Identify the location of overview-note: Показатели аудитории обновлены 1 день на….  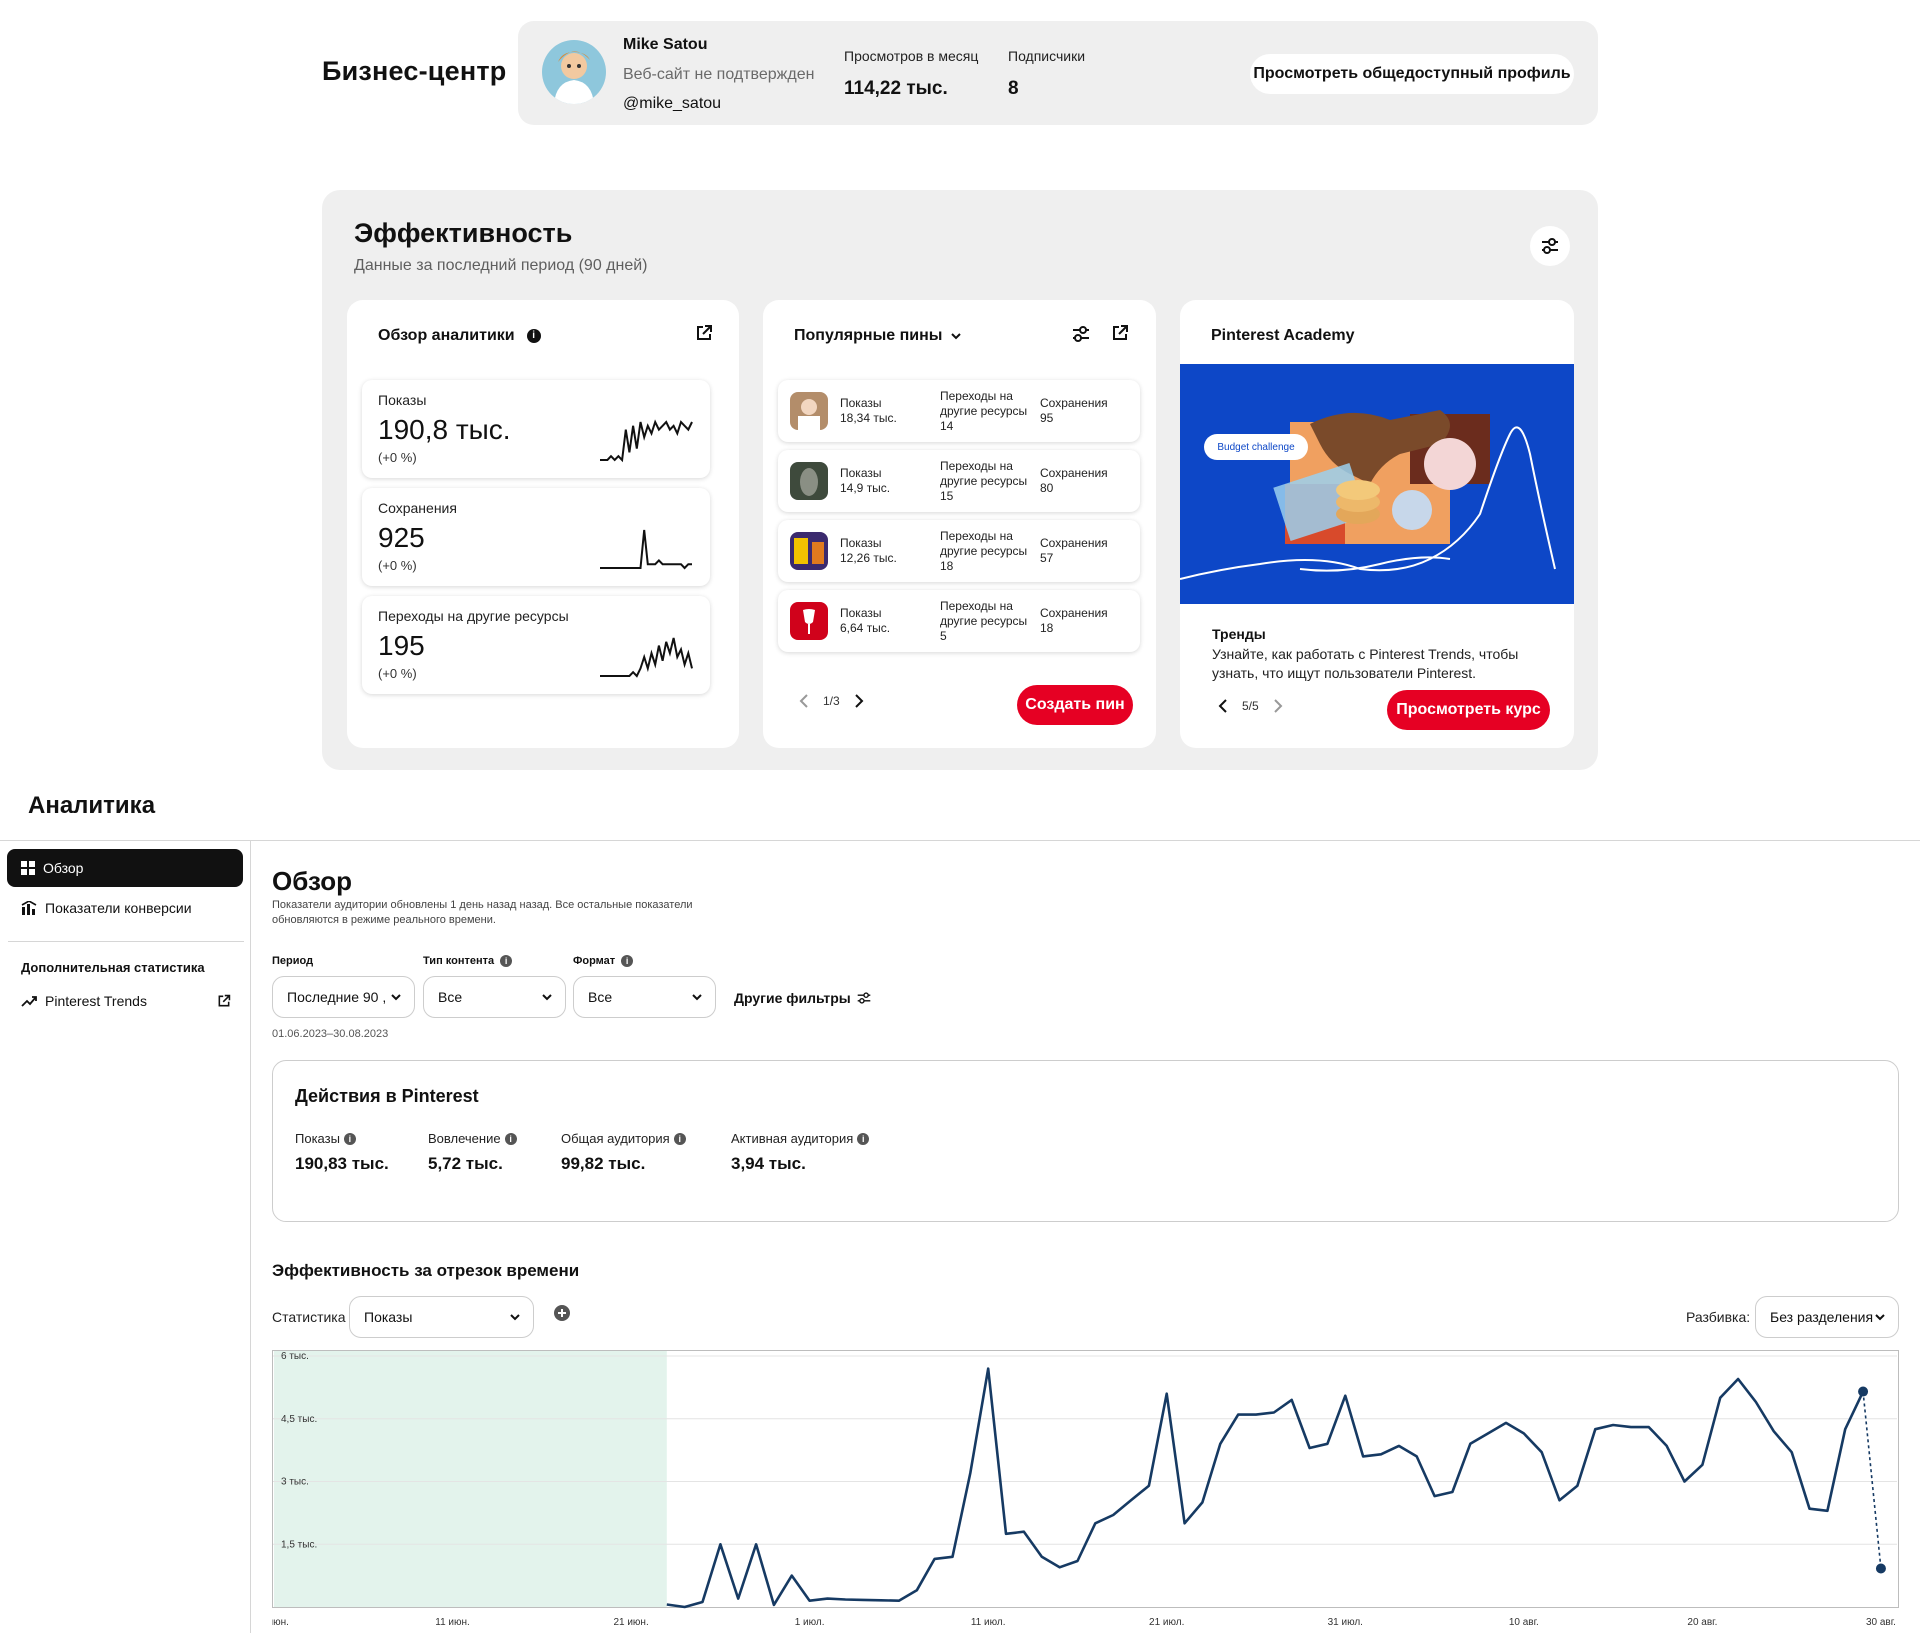
(482, 912).